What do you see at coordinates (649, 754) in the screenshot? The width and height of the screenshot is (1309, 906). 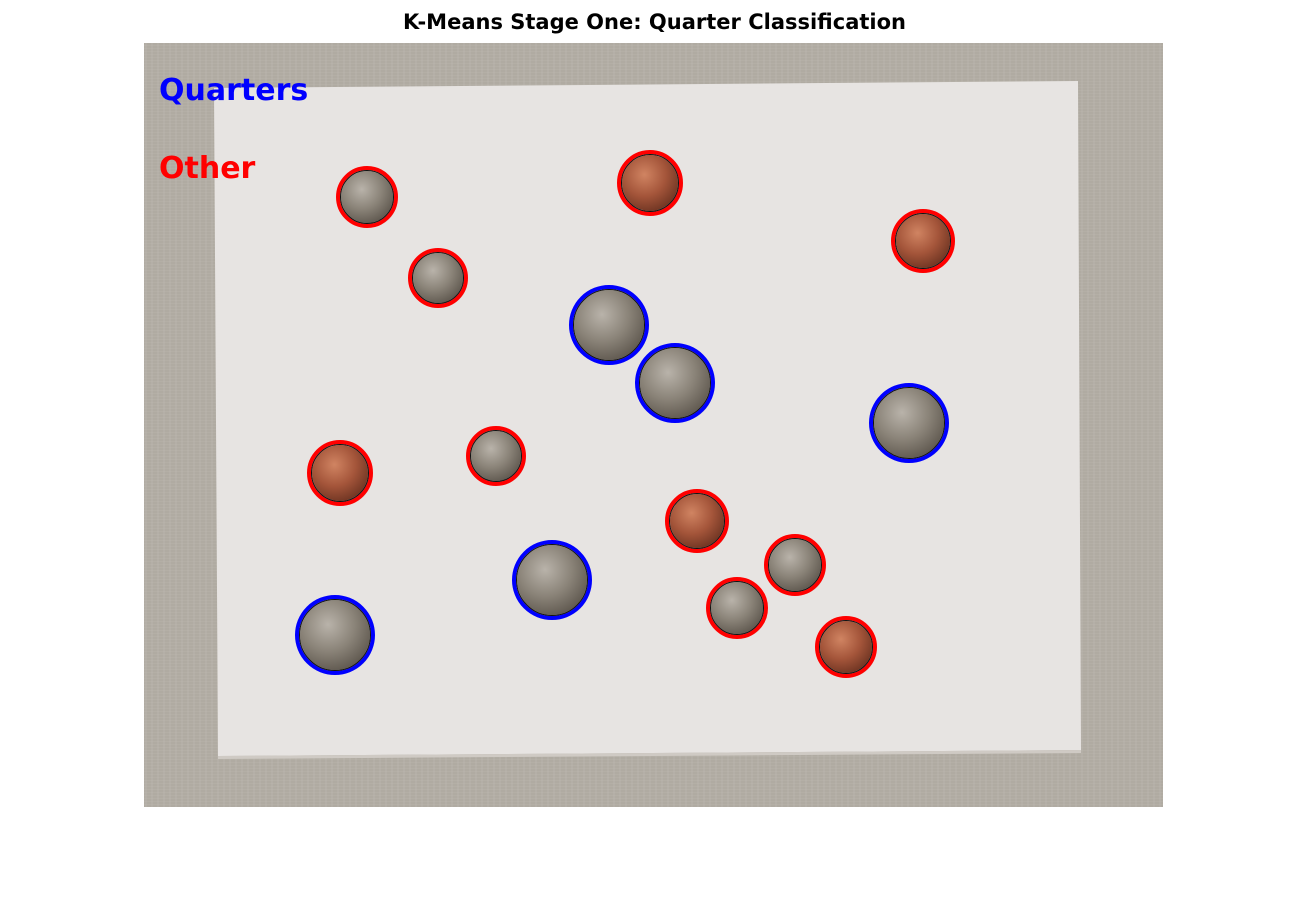 I see `paper-shadow` at bounding box center [649, 754].